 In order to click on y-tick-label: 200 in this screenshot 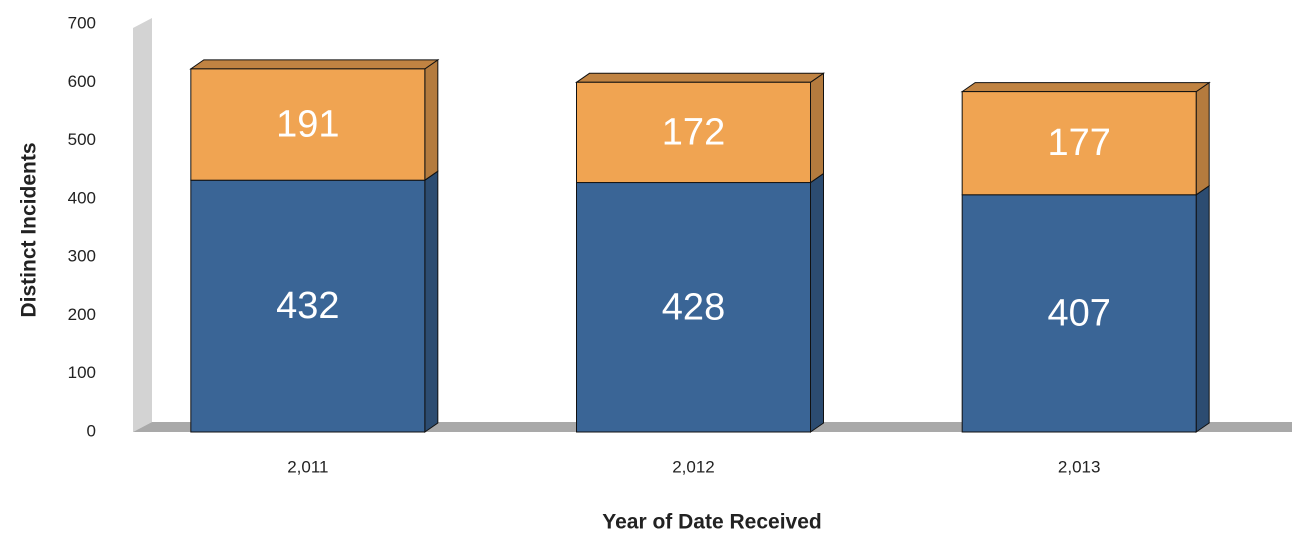, I will do `click(82, 314)`.